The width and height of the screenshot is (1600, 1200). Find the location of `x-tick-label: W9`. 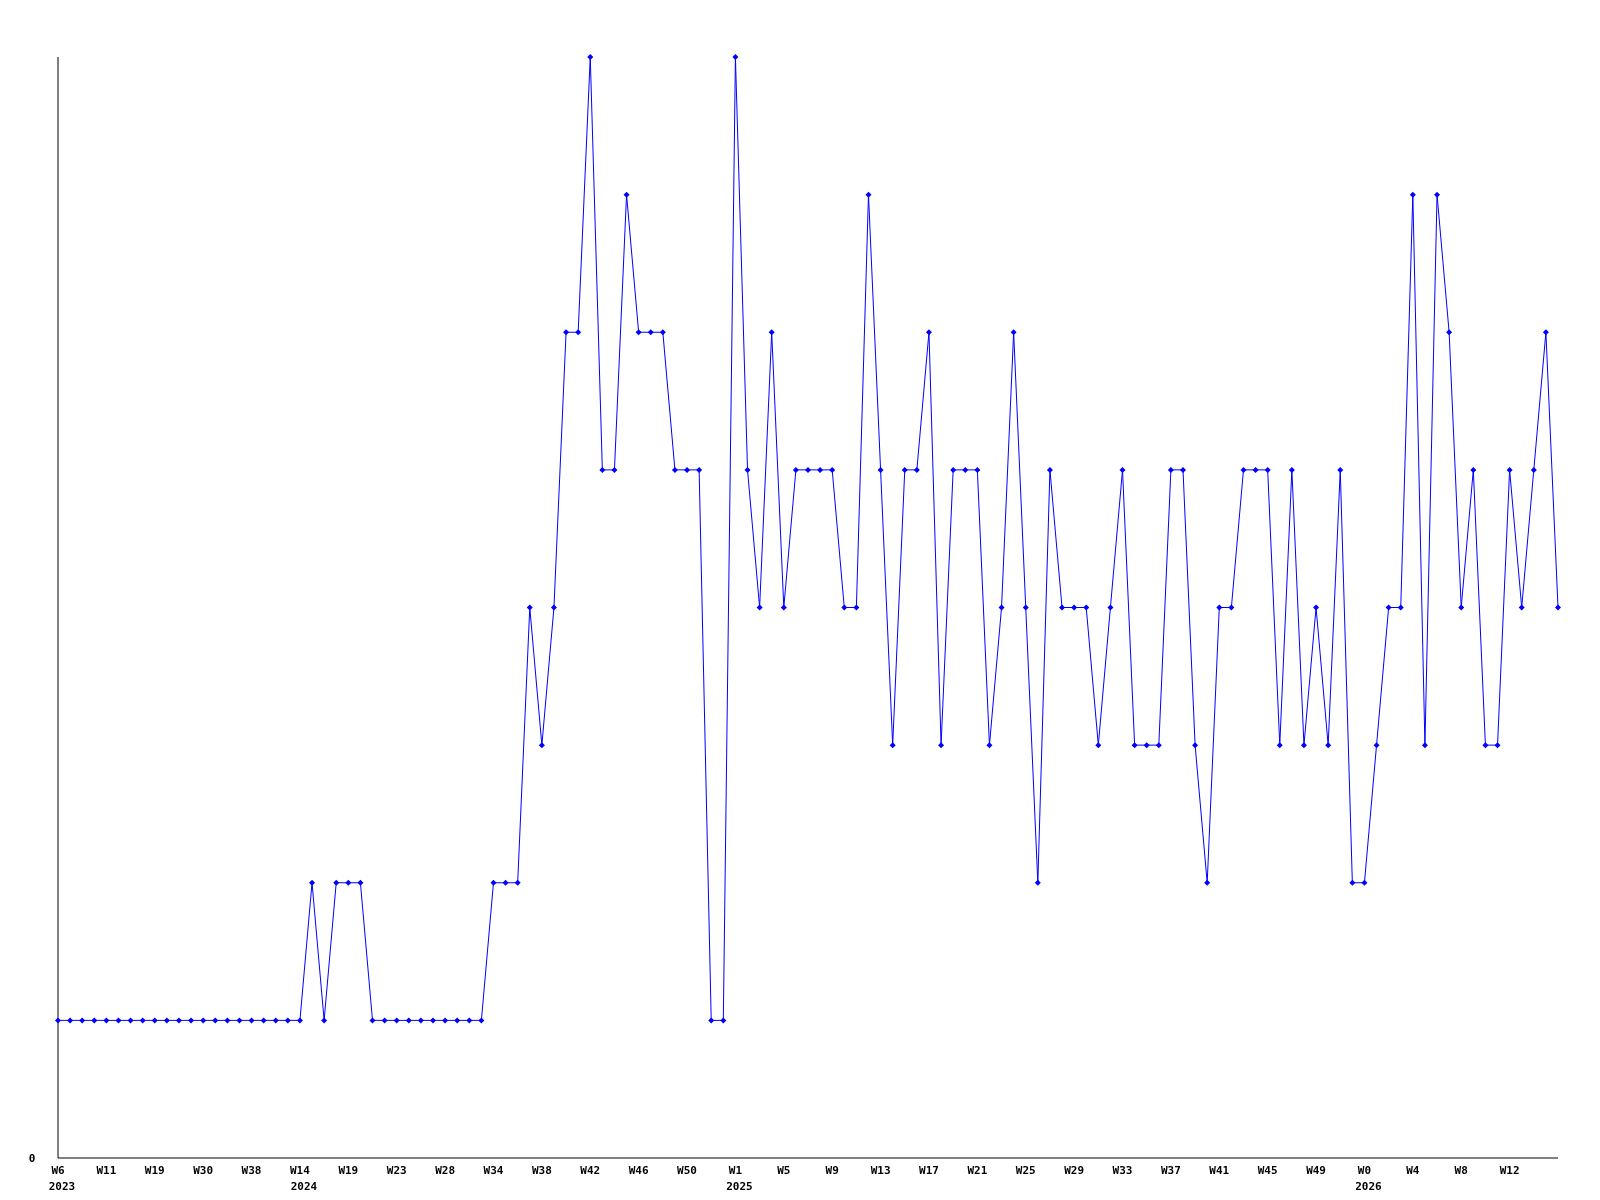

x-tick-label: W9 is located at coordinates (832, 1170).